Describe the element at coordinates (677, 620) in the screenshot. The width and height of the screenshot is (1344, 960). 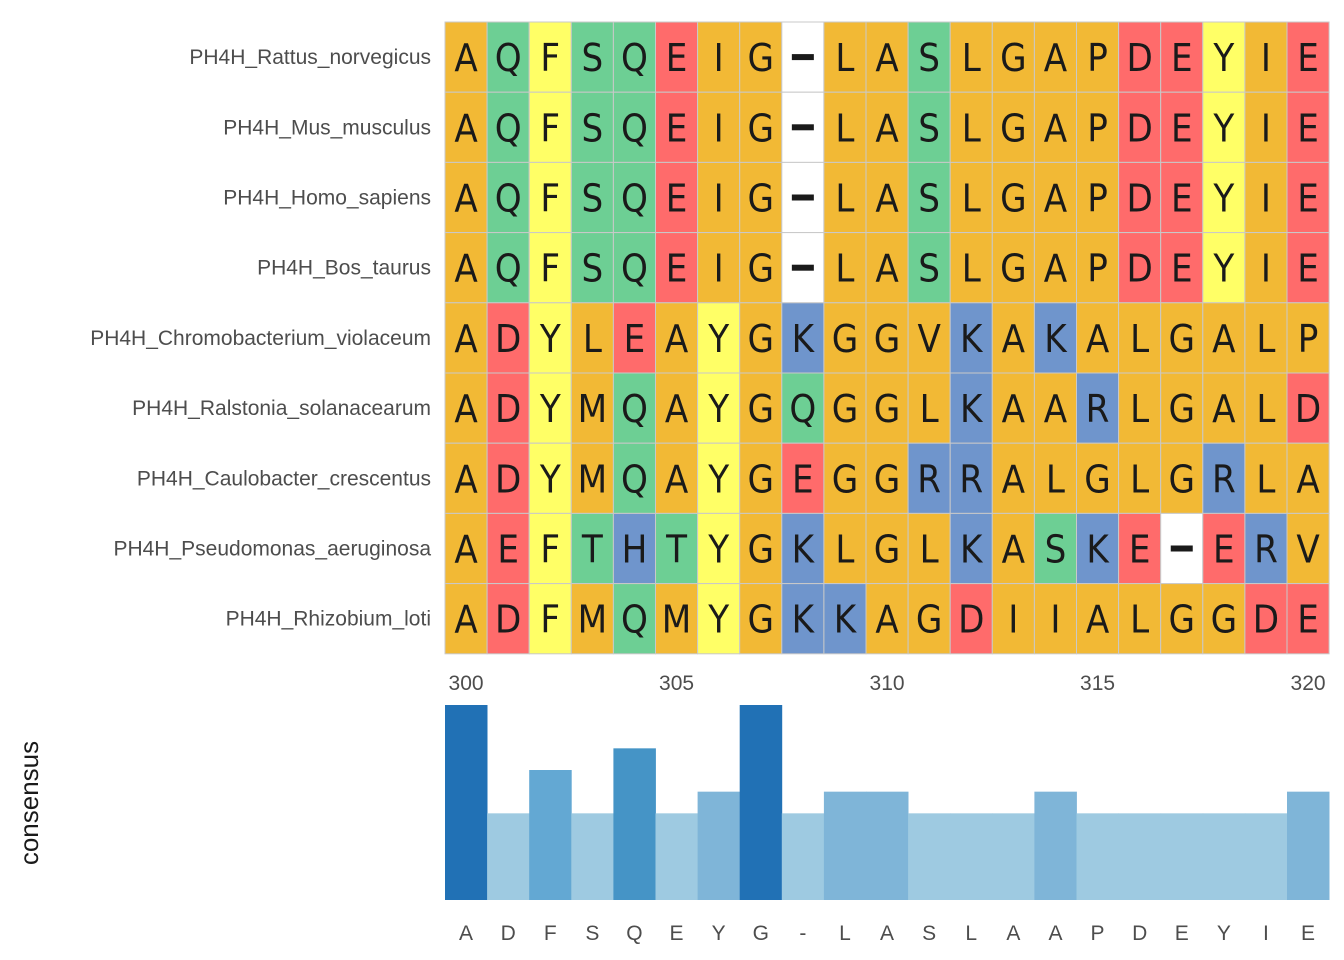
I see `residue-letter: M` at that location.